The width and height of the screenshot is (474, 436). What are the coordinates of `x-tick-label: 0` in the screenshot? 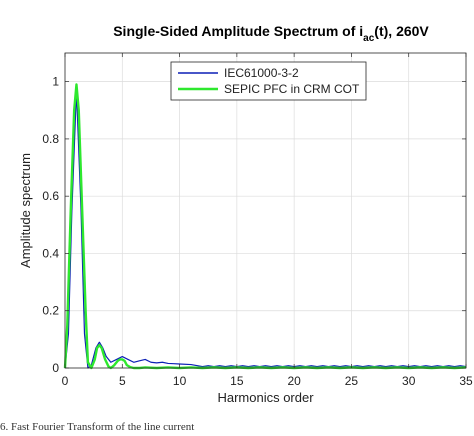 It's located at (65, 381).